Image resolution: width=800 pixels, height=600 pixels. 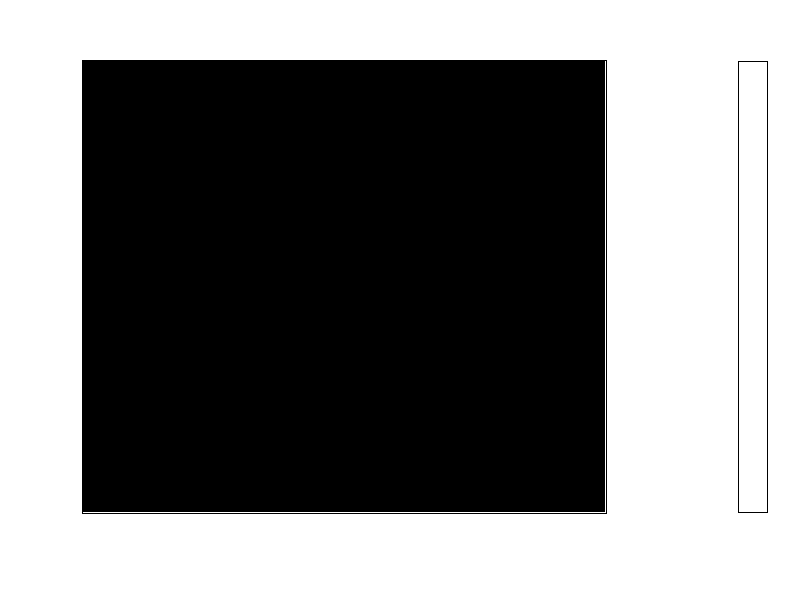 What do you see at coordinates (8, 36) in the screenshot?
I see `orbit-field` at bounding box center [8, 36].